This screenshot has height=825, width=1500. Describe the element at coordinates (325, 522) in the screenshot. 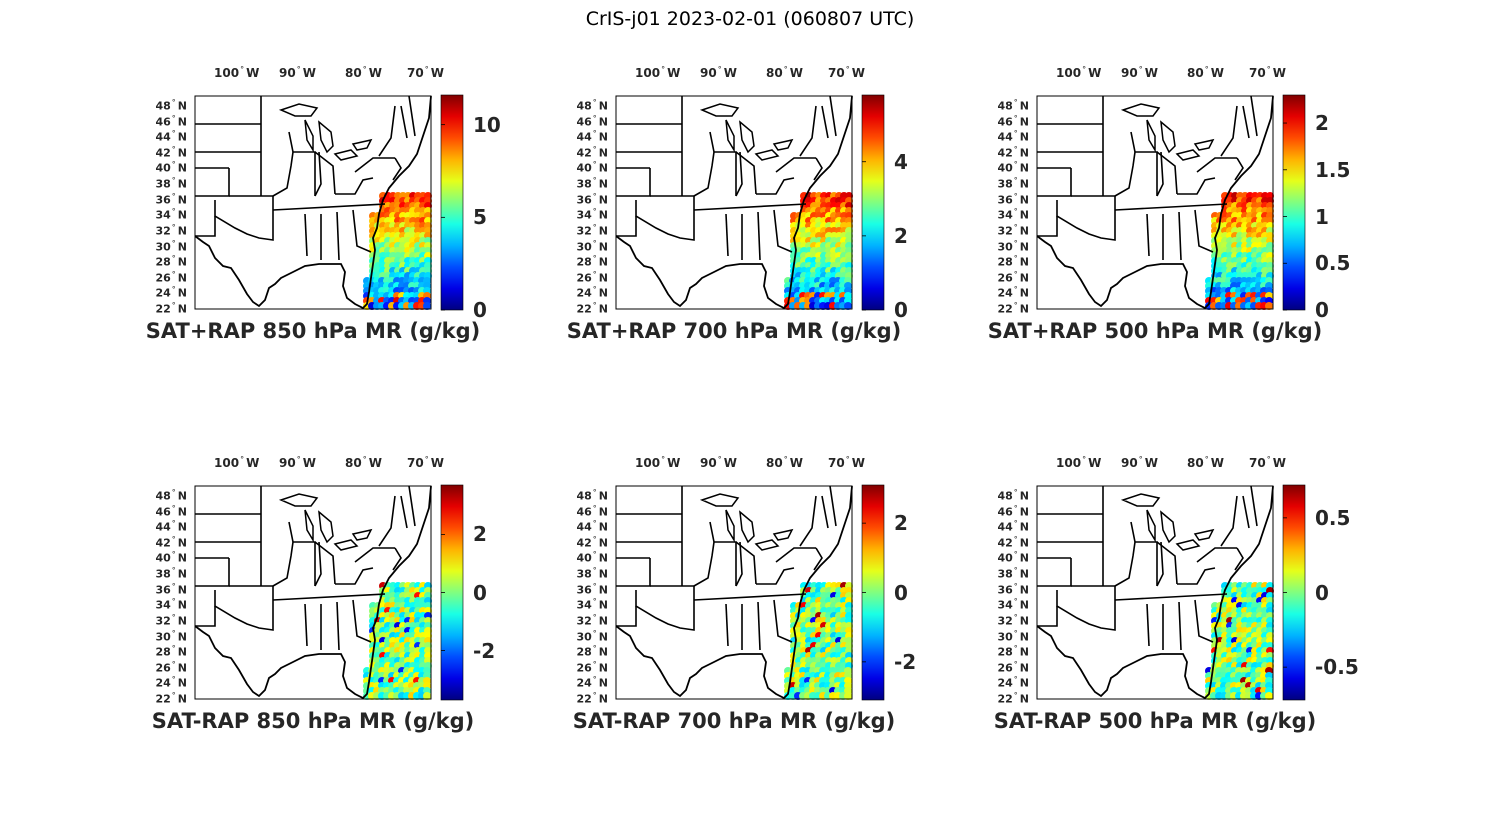

I see `great-lakes` at that location.